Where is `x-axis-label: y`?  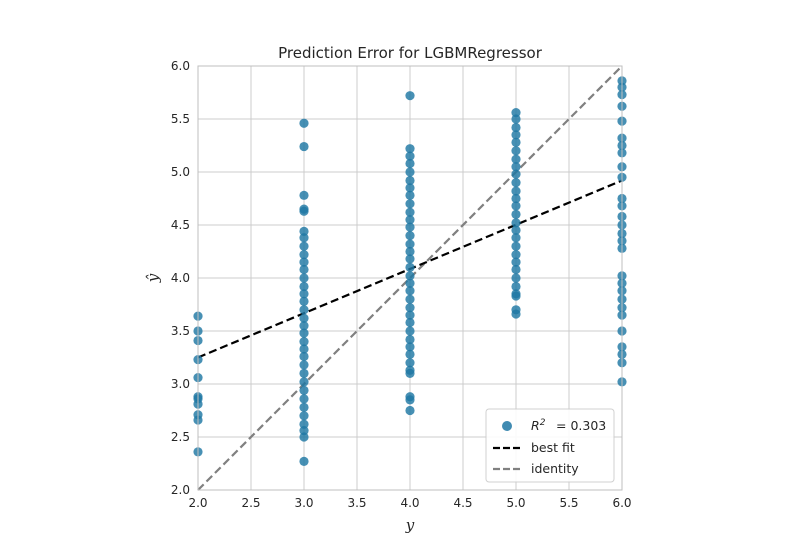
x-axis-label: y is located at coordinates (410, 525).